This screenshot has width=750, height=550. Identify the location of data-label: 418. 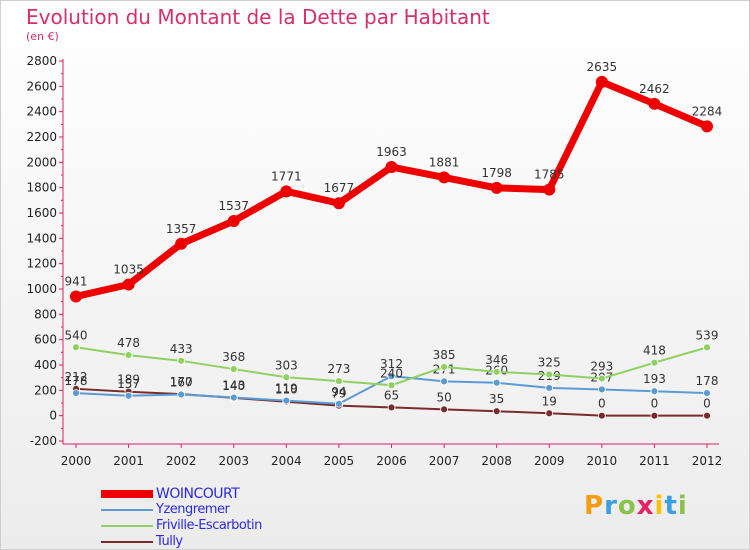
(654, 351).